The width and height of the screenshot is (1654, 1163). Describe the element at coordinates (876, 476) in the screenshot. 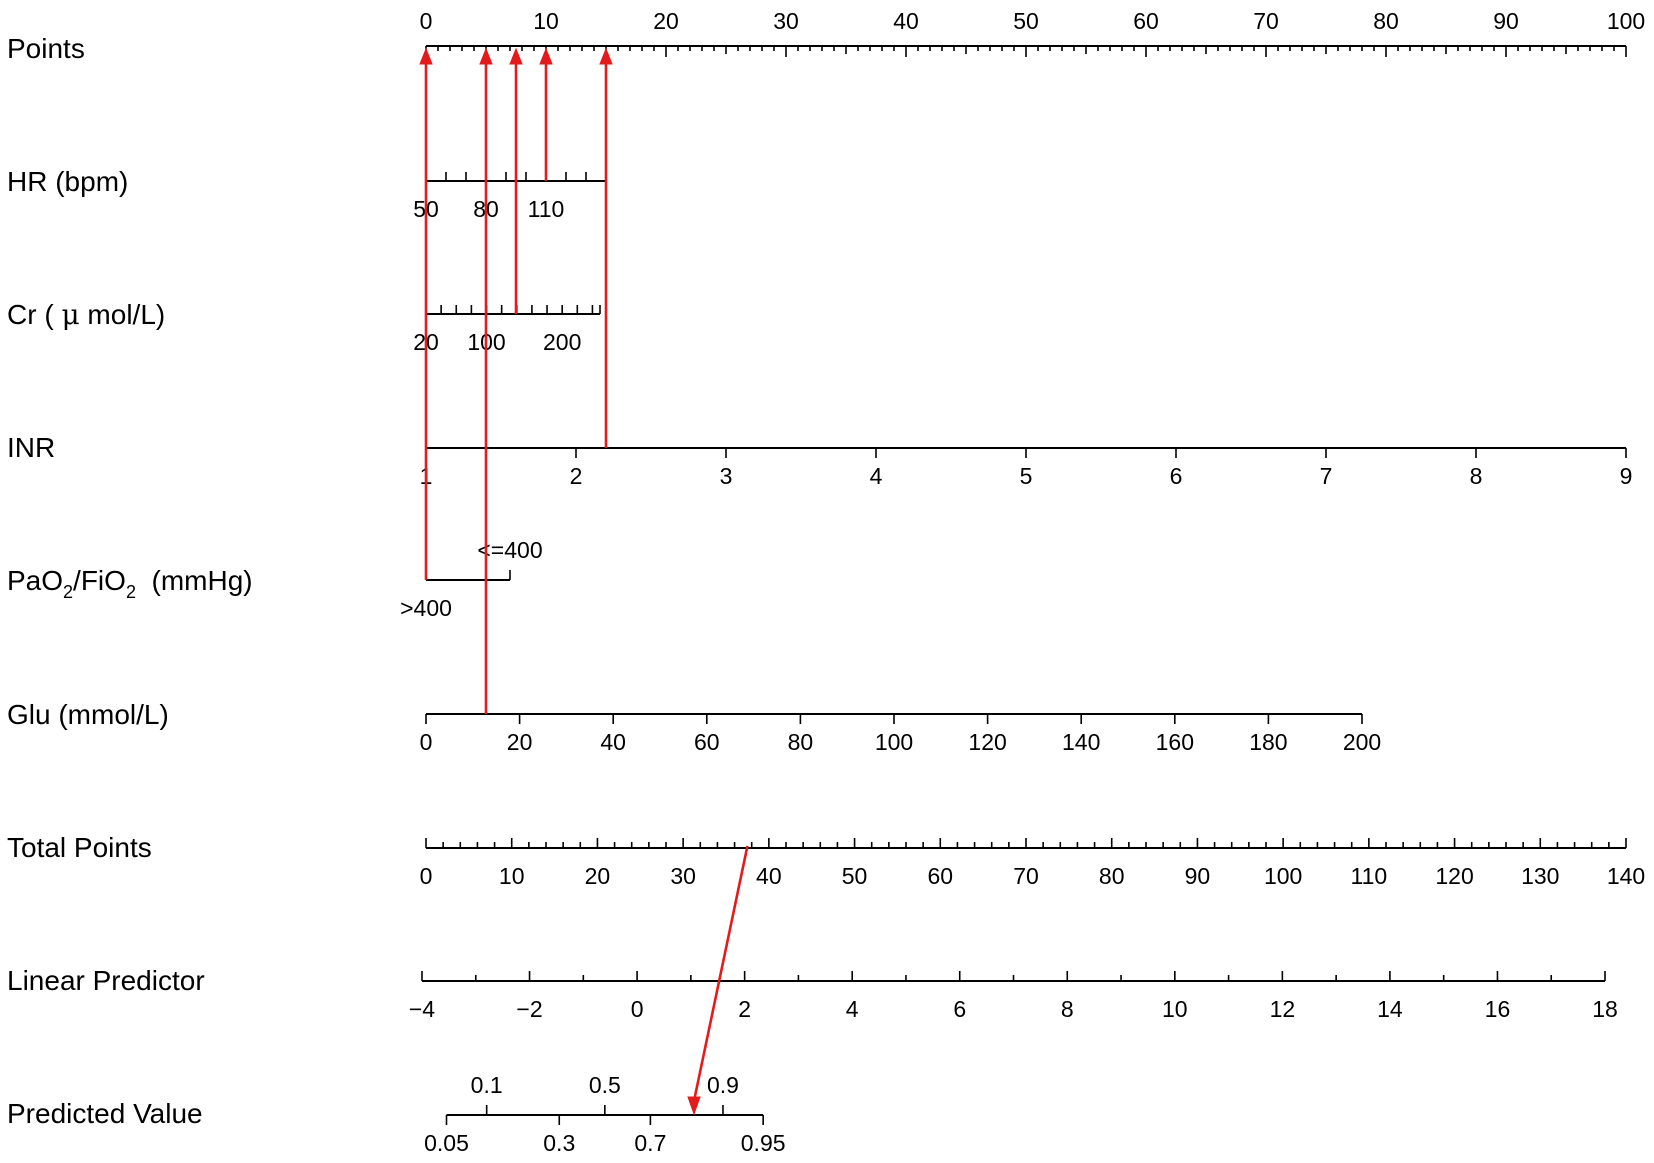

I see `inr-tick-label: 4` at that location.